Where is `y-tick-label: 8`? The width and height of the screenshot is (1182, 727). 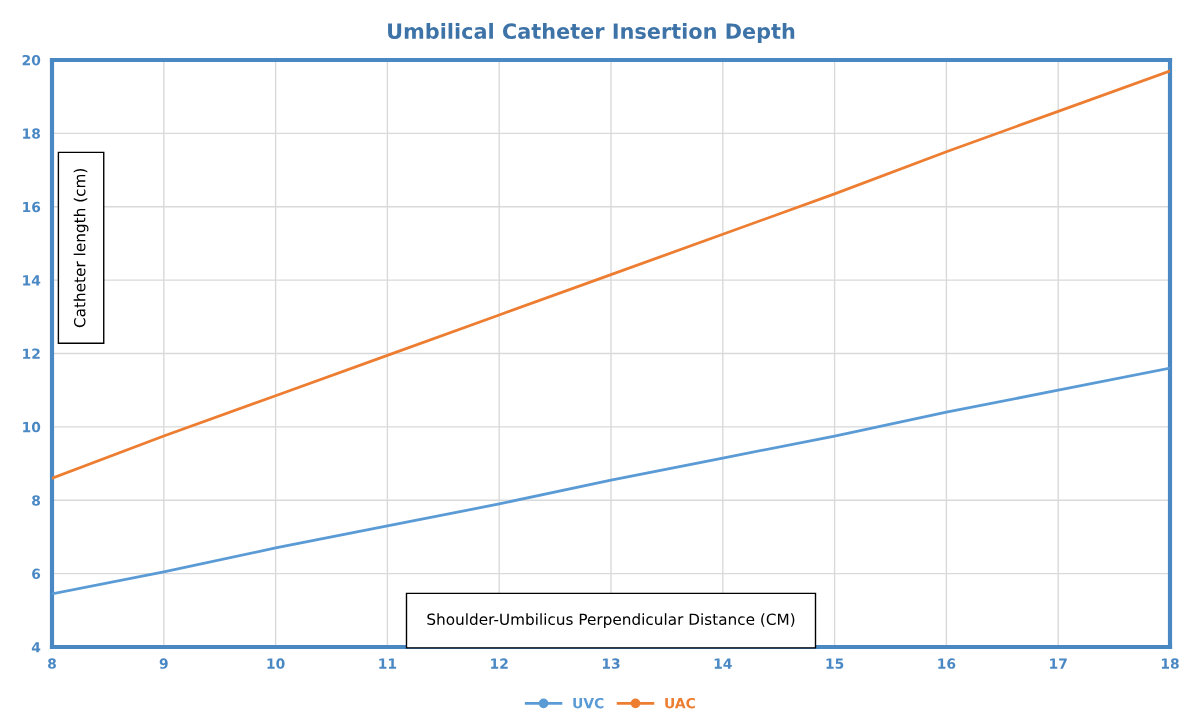 y-tick-label: 8 is located at coordinates (36, 500).